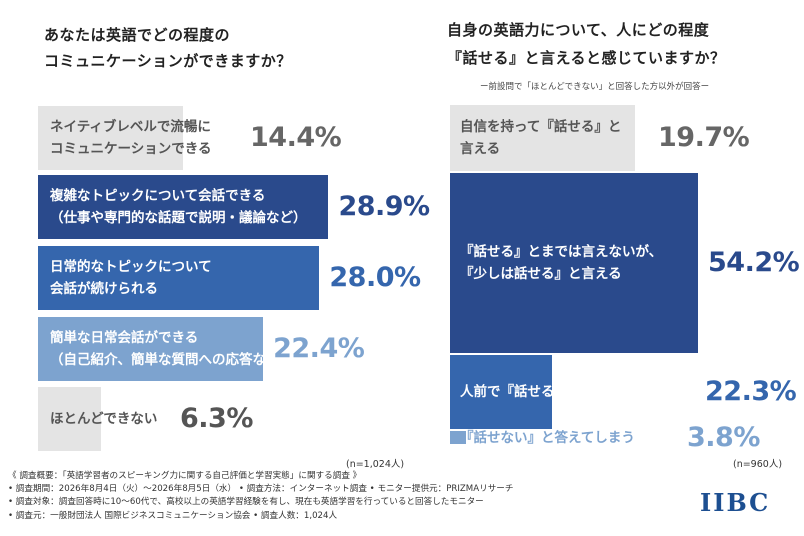  Describe the element at coordinates (137, 35) in the screenshot. I see `left-title-line-1: あなたは英語でどの程度の` at that location.